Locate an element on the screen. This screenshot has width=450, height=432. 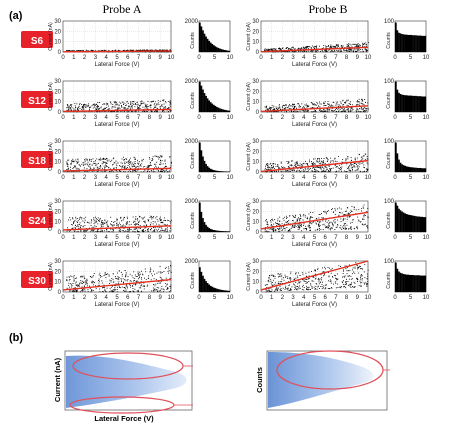
x-tick-label: 6 is located at coordinates (326, 178).